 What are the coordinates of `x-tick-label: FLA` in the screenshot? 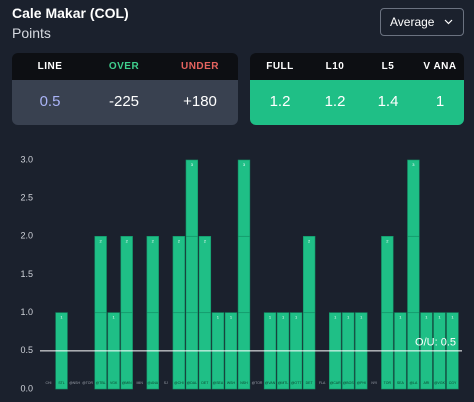 It's located at (322, 383).